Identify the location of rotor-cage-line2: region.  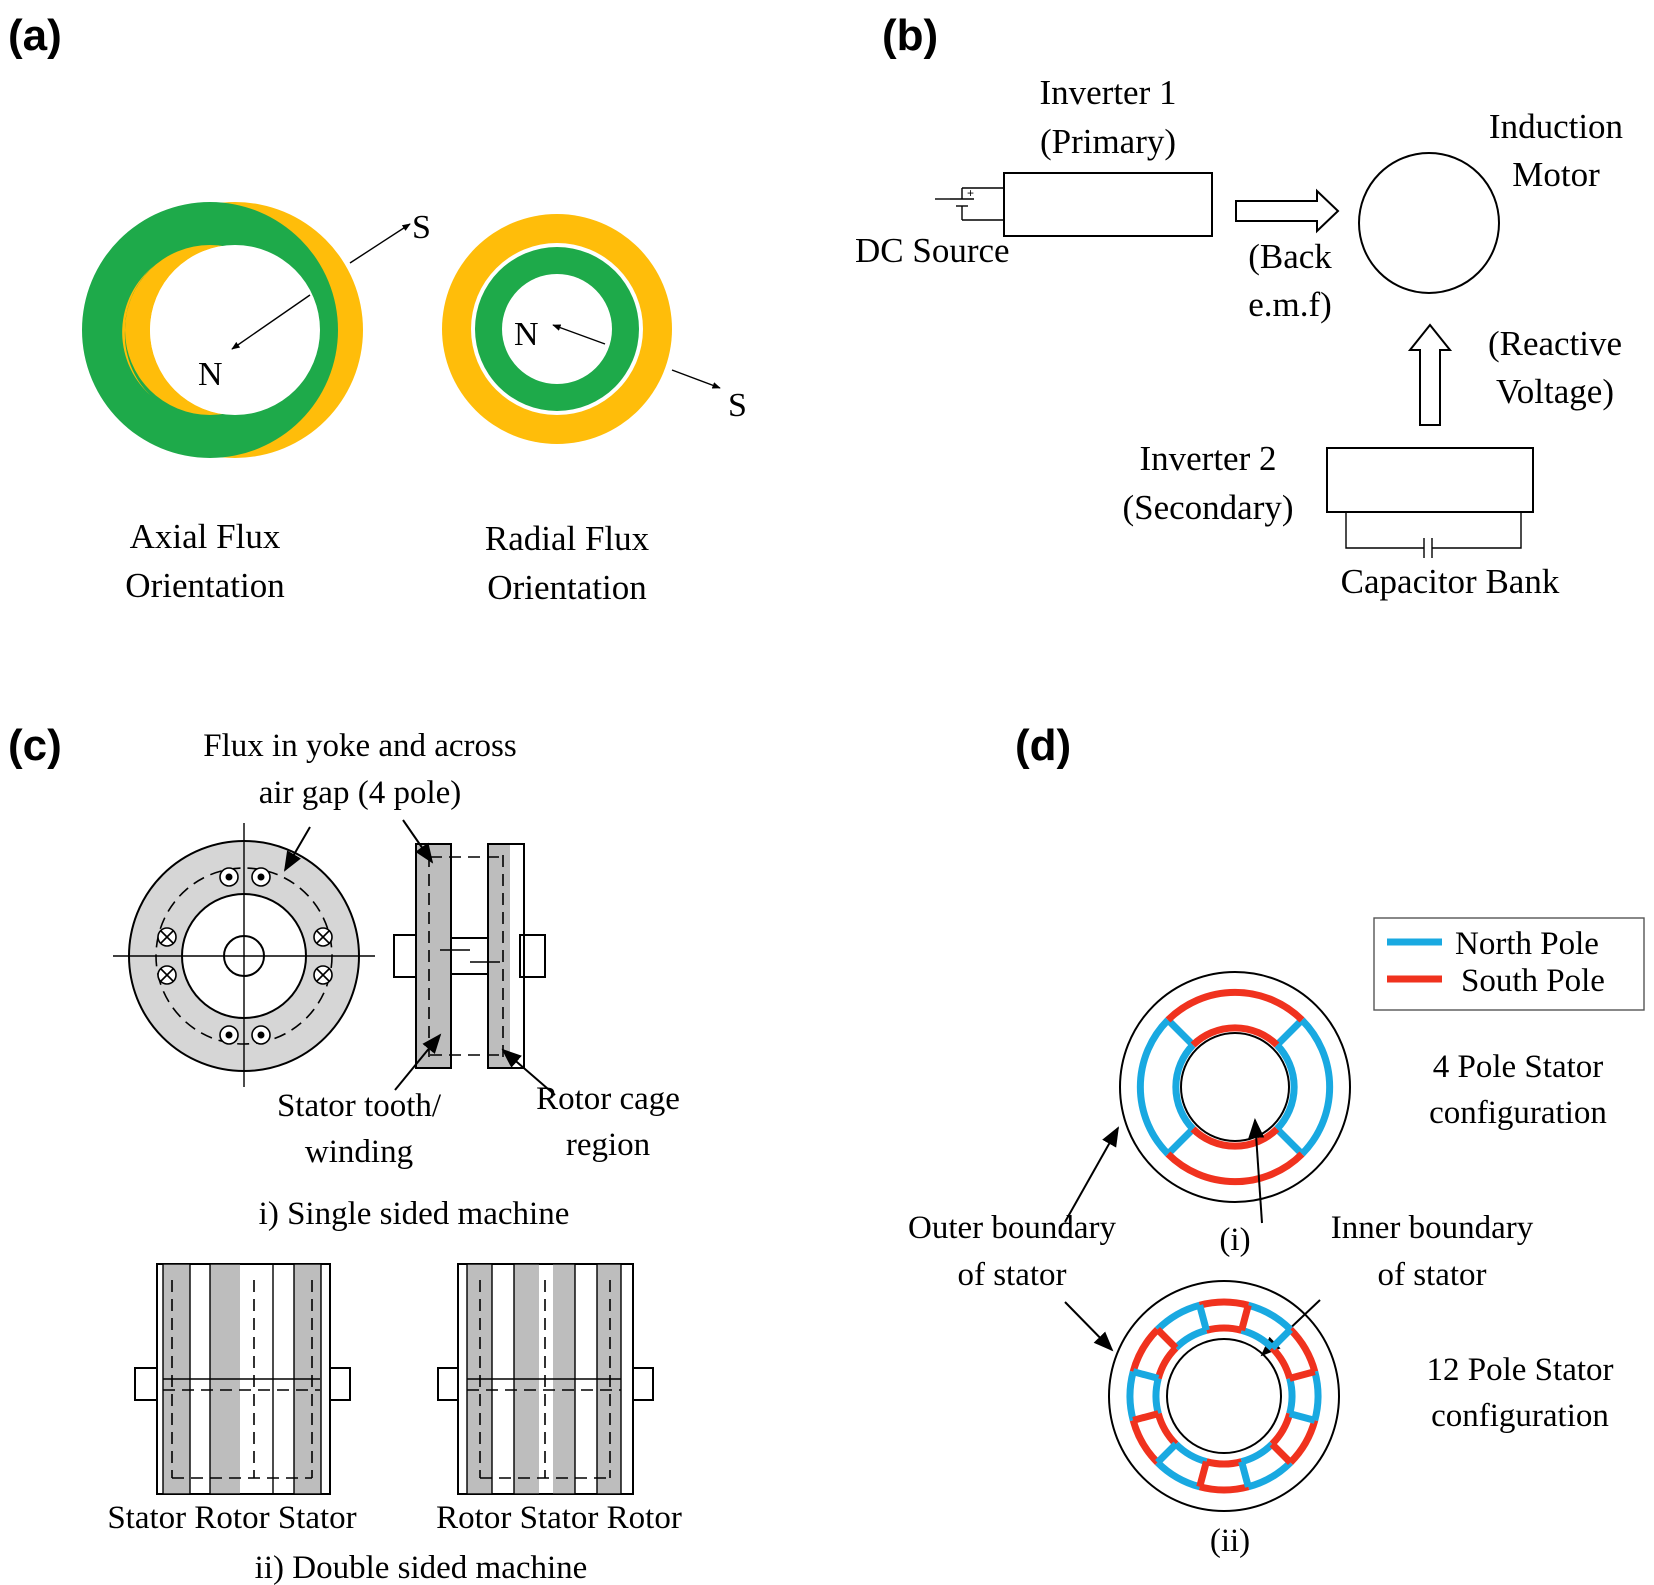
(608, 1145).